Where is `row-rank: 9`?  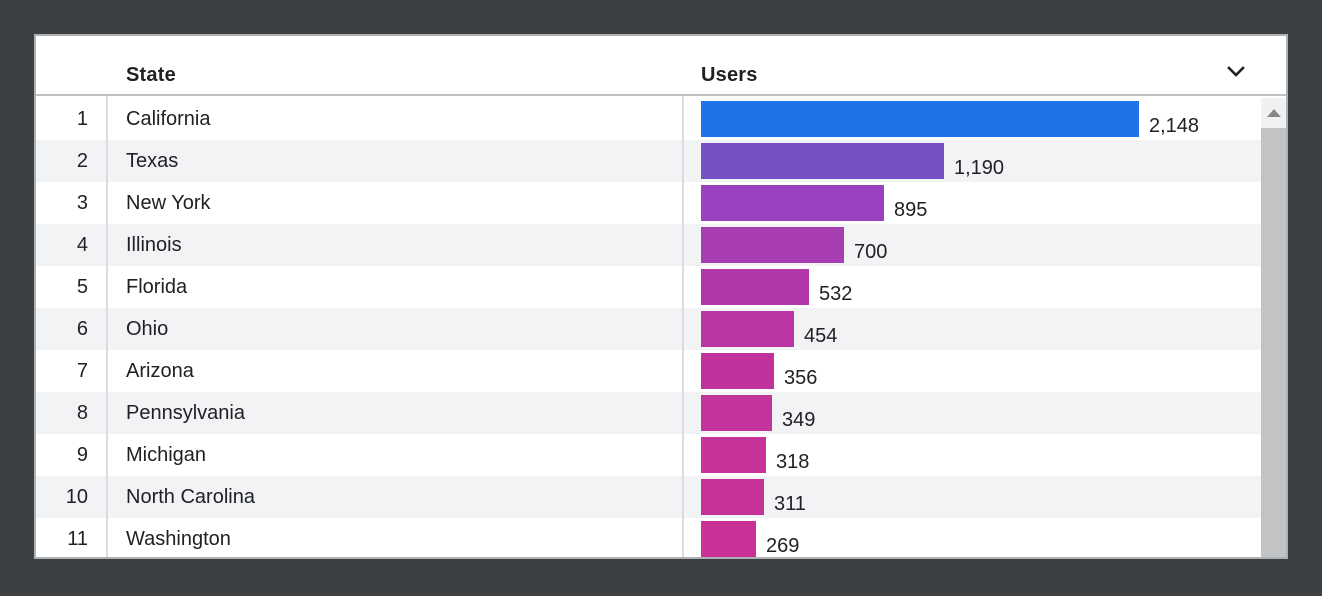
row-rank: 9 is located at coordinates (82, 455).